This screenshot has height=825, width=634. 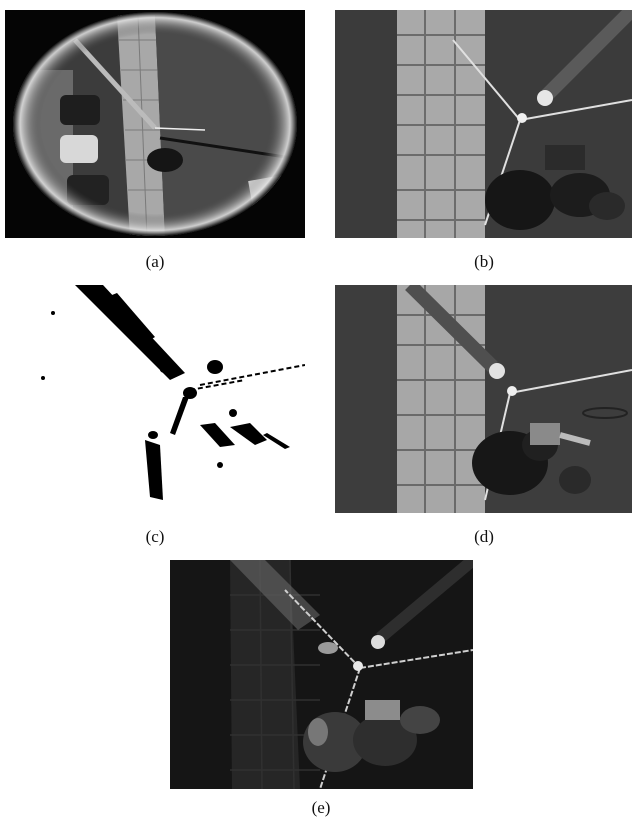 I want to click on caption-d: (d), so click(x=484, y=536).